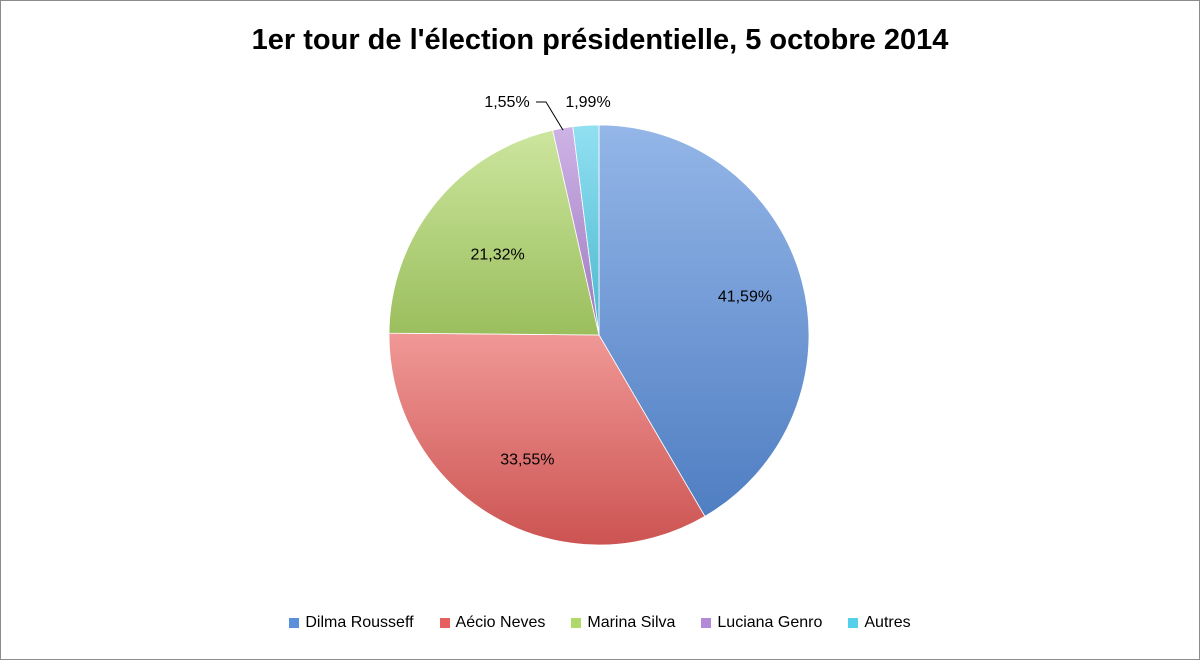  Describe the element at coordinates (547, 439) in the screenshot. I see `pie-slice-aecio-neves` at that location.